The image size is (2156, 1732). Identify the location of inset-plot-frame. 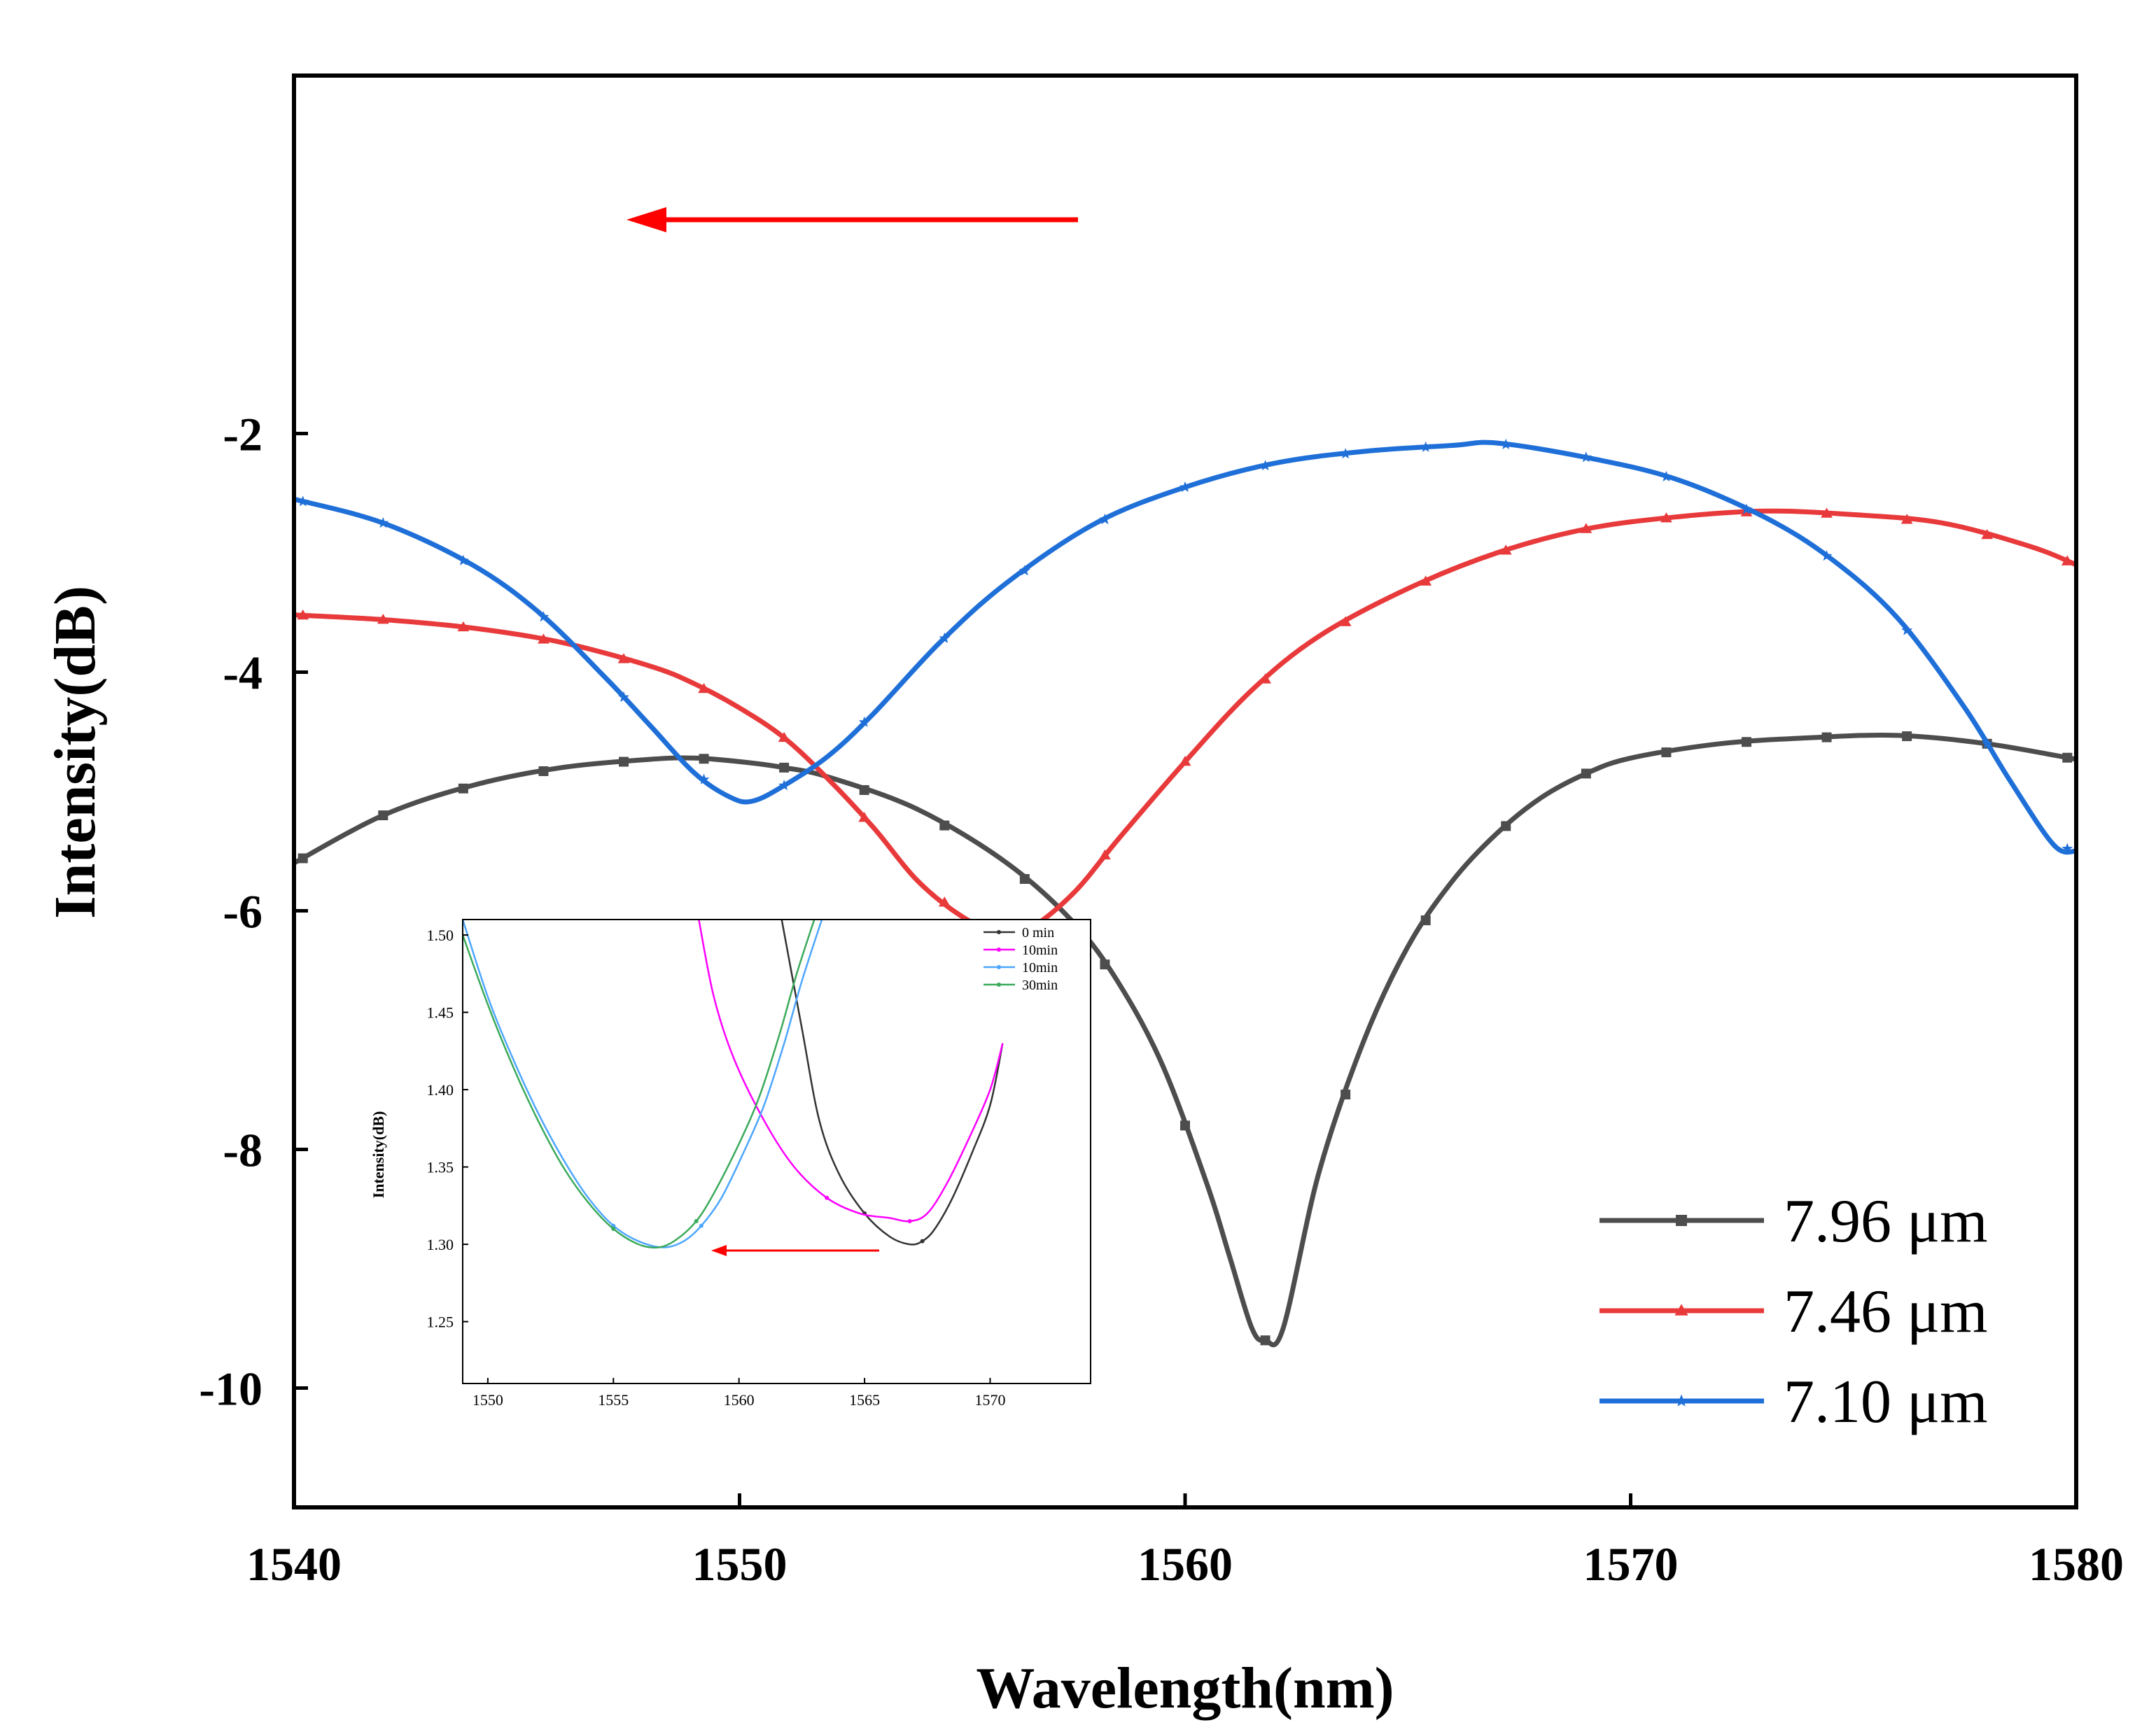
(776, 1151).